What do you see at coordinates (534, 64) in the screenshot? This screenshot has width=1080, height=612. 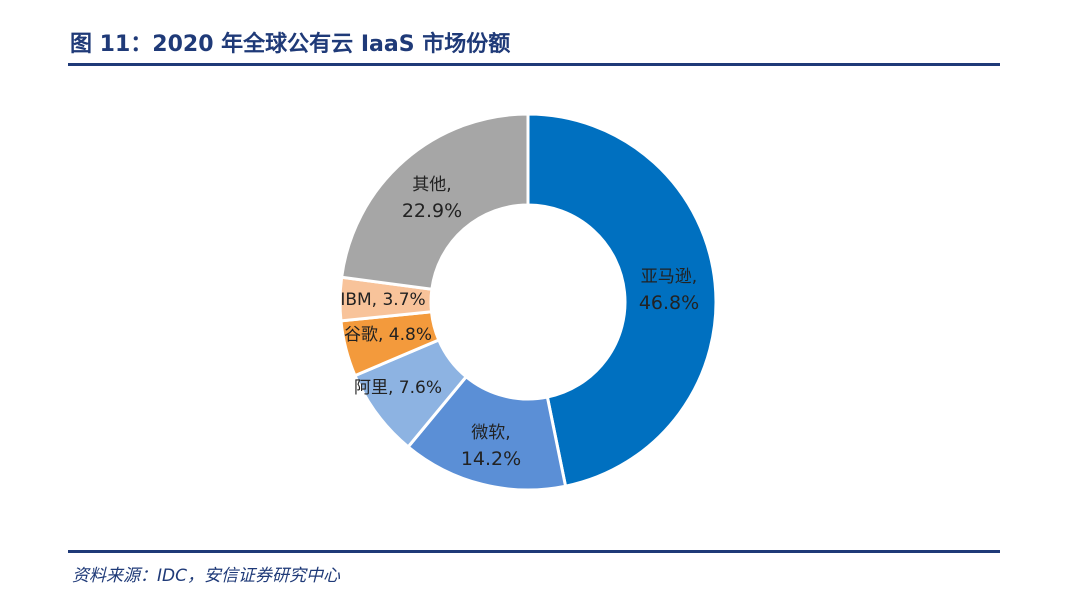 I see `title-divider` at bounding box center [534, 64].